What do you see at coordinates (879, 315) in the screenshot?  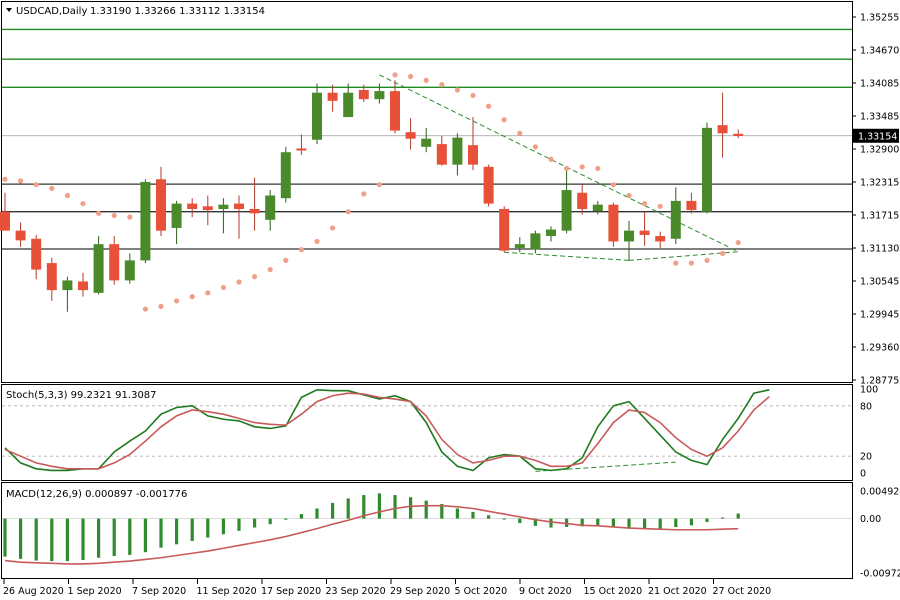 I see `price-label: 1.29945` at bounding box center [879, 315].